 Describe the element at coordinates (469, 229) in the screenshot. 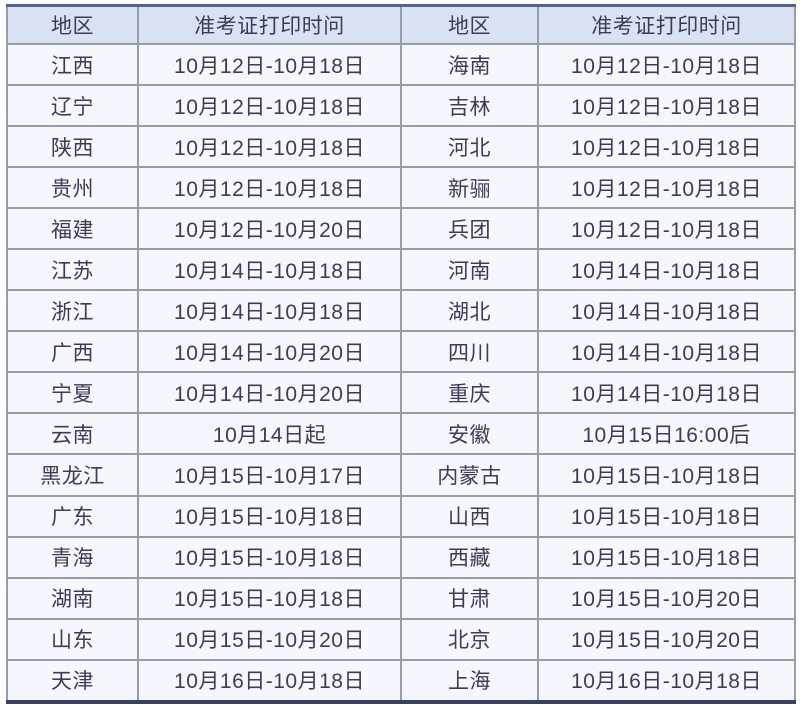

I see `region-cell: 兵团` at that location.